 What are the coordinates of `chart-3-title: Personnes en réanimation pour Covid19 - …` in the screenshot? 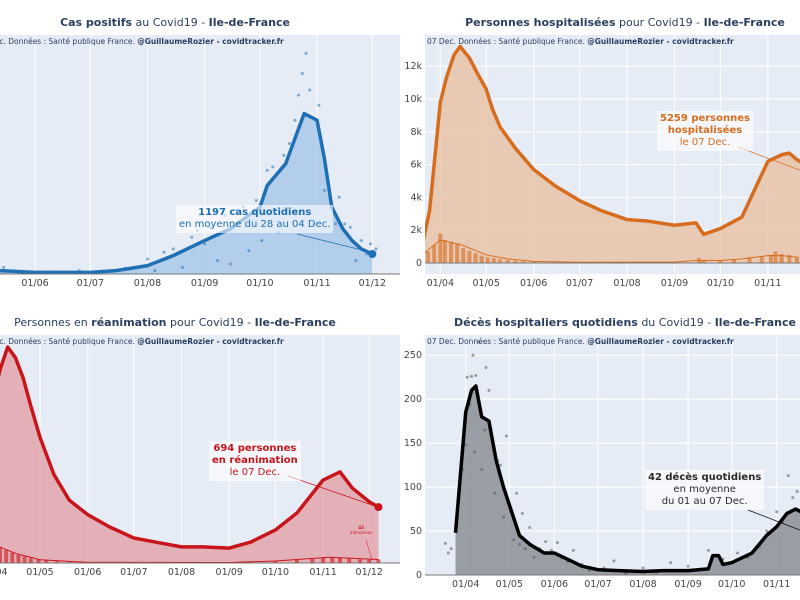 It's located at (175, 322).